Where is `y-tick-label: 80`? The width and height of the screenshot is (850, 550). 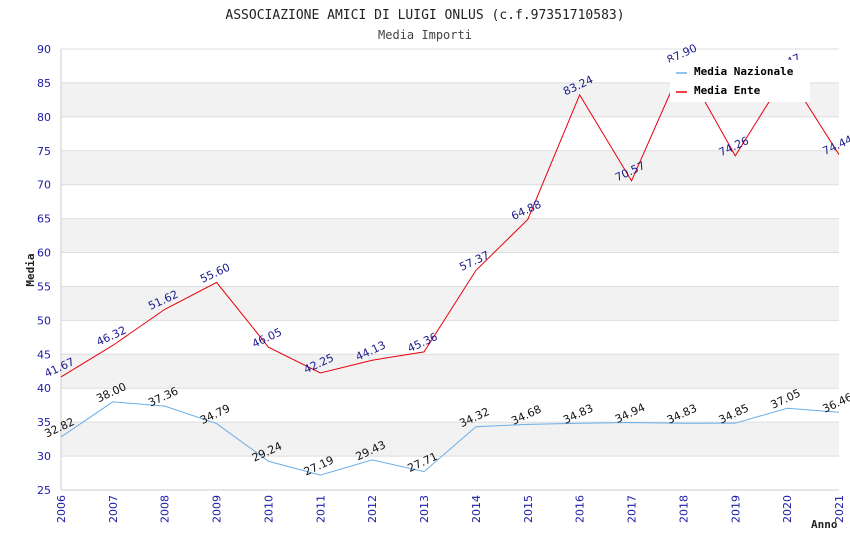 y-tick-label: 80 is located at coordinates (44, 117).